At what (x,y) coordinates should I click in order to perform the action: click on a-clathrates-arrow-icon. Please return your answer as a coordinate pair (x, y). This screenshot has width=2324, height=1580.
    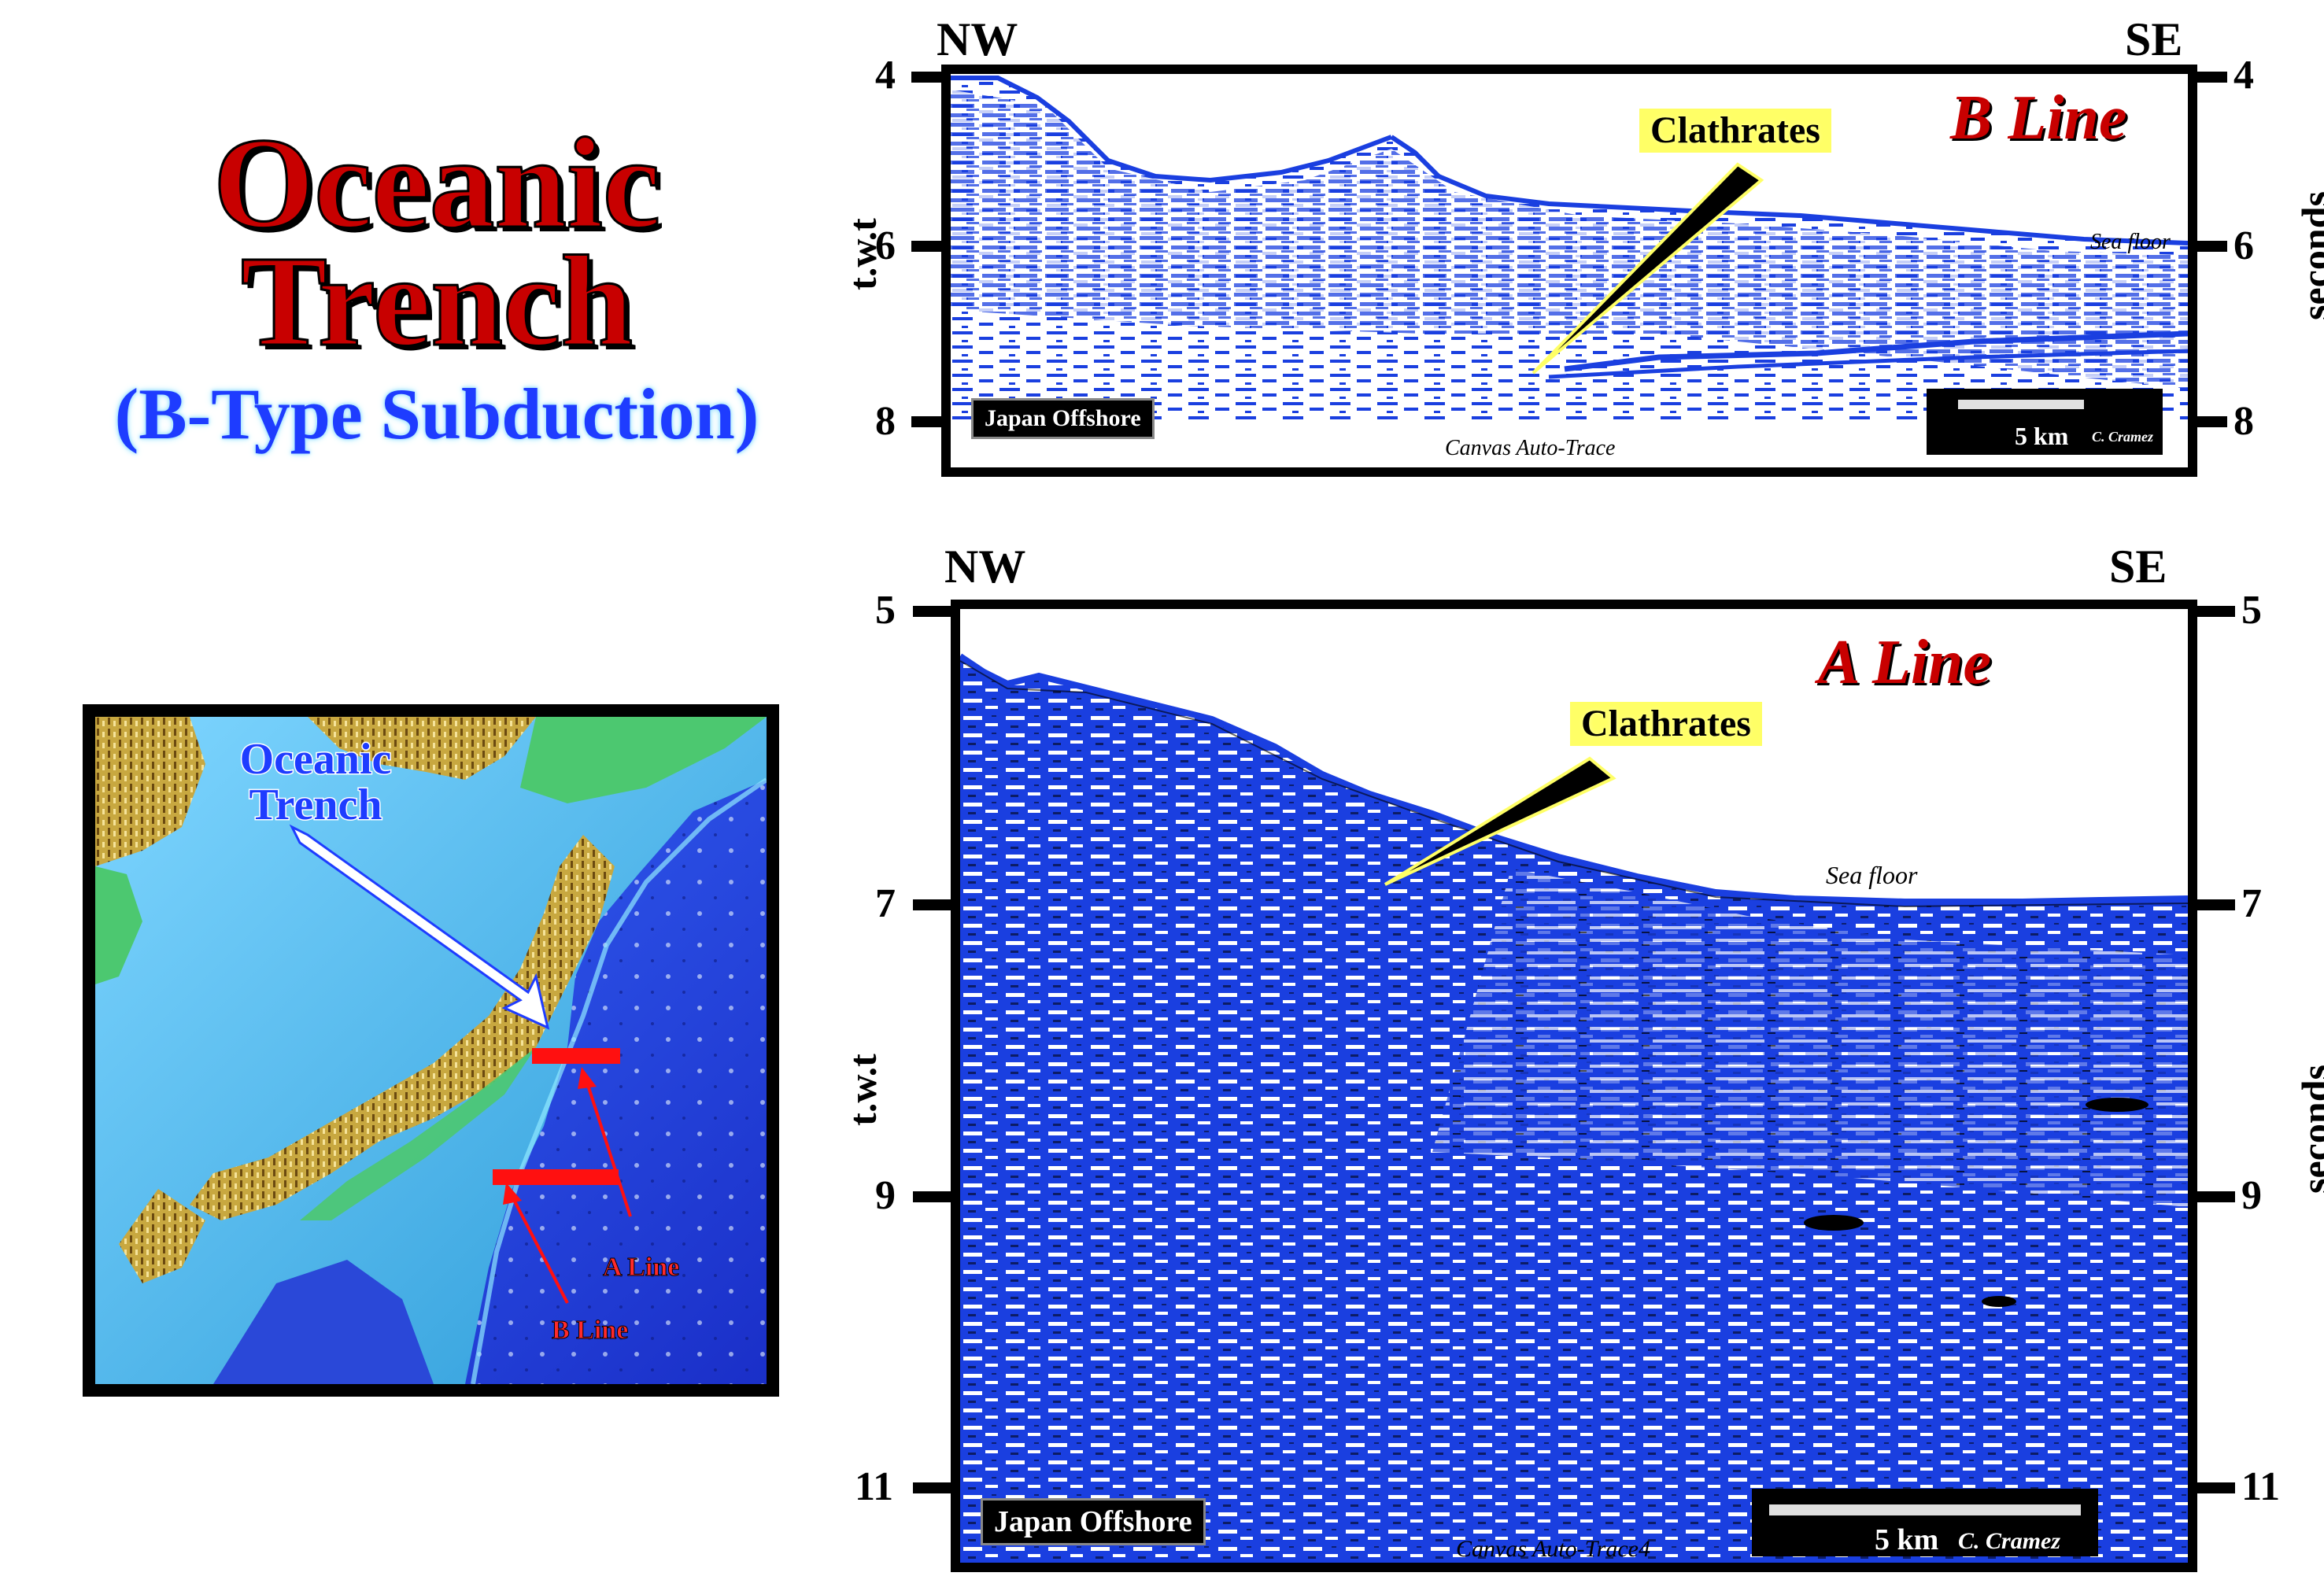
    Looking at the image, I should click on (1500, 821).